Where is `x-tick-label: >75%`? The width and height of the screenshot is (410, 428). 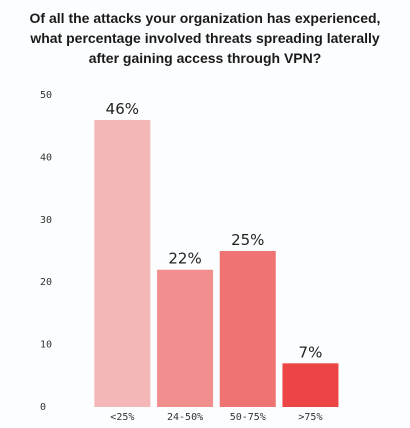
x-tick-label: >75% is located at coordinates (310, 417).